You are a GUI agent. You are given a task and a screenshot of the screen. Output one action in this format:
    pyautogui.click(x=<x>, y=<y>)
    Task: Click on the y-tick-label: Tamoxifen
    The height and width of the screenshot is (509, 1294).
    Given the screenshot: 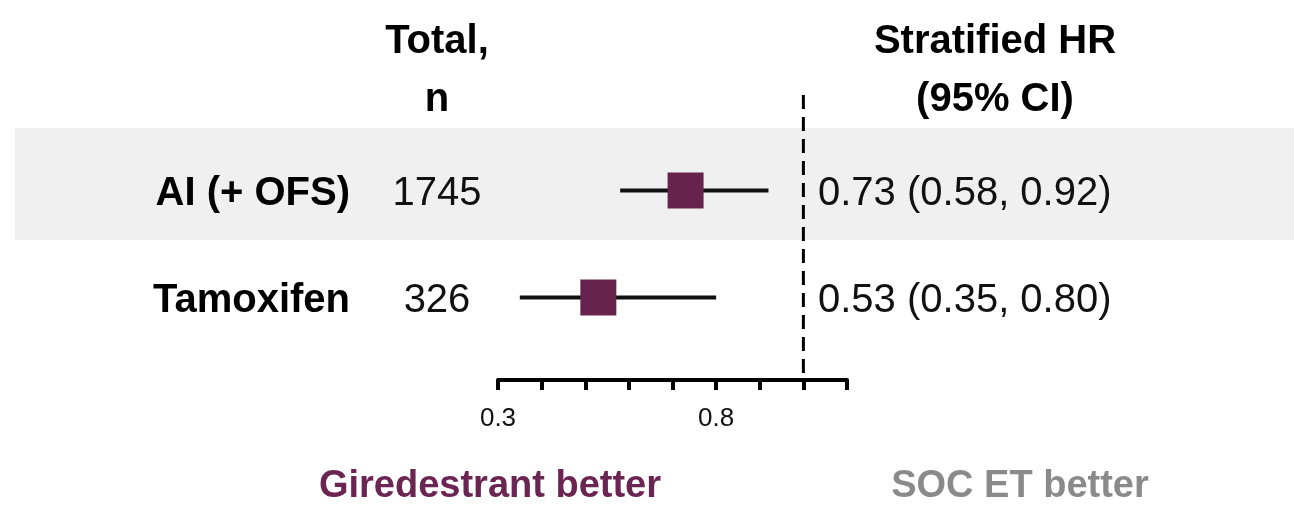 What is the action you would take?
    pyautogui.click(x=251, y=297)
    